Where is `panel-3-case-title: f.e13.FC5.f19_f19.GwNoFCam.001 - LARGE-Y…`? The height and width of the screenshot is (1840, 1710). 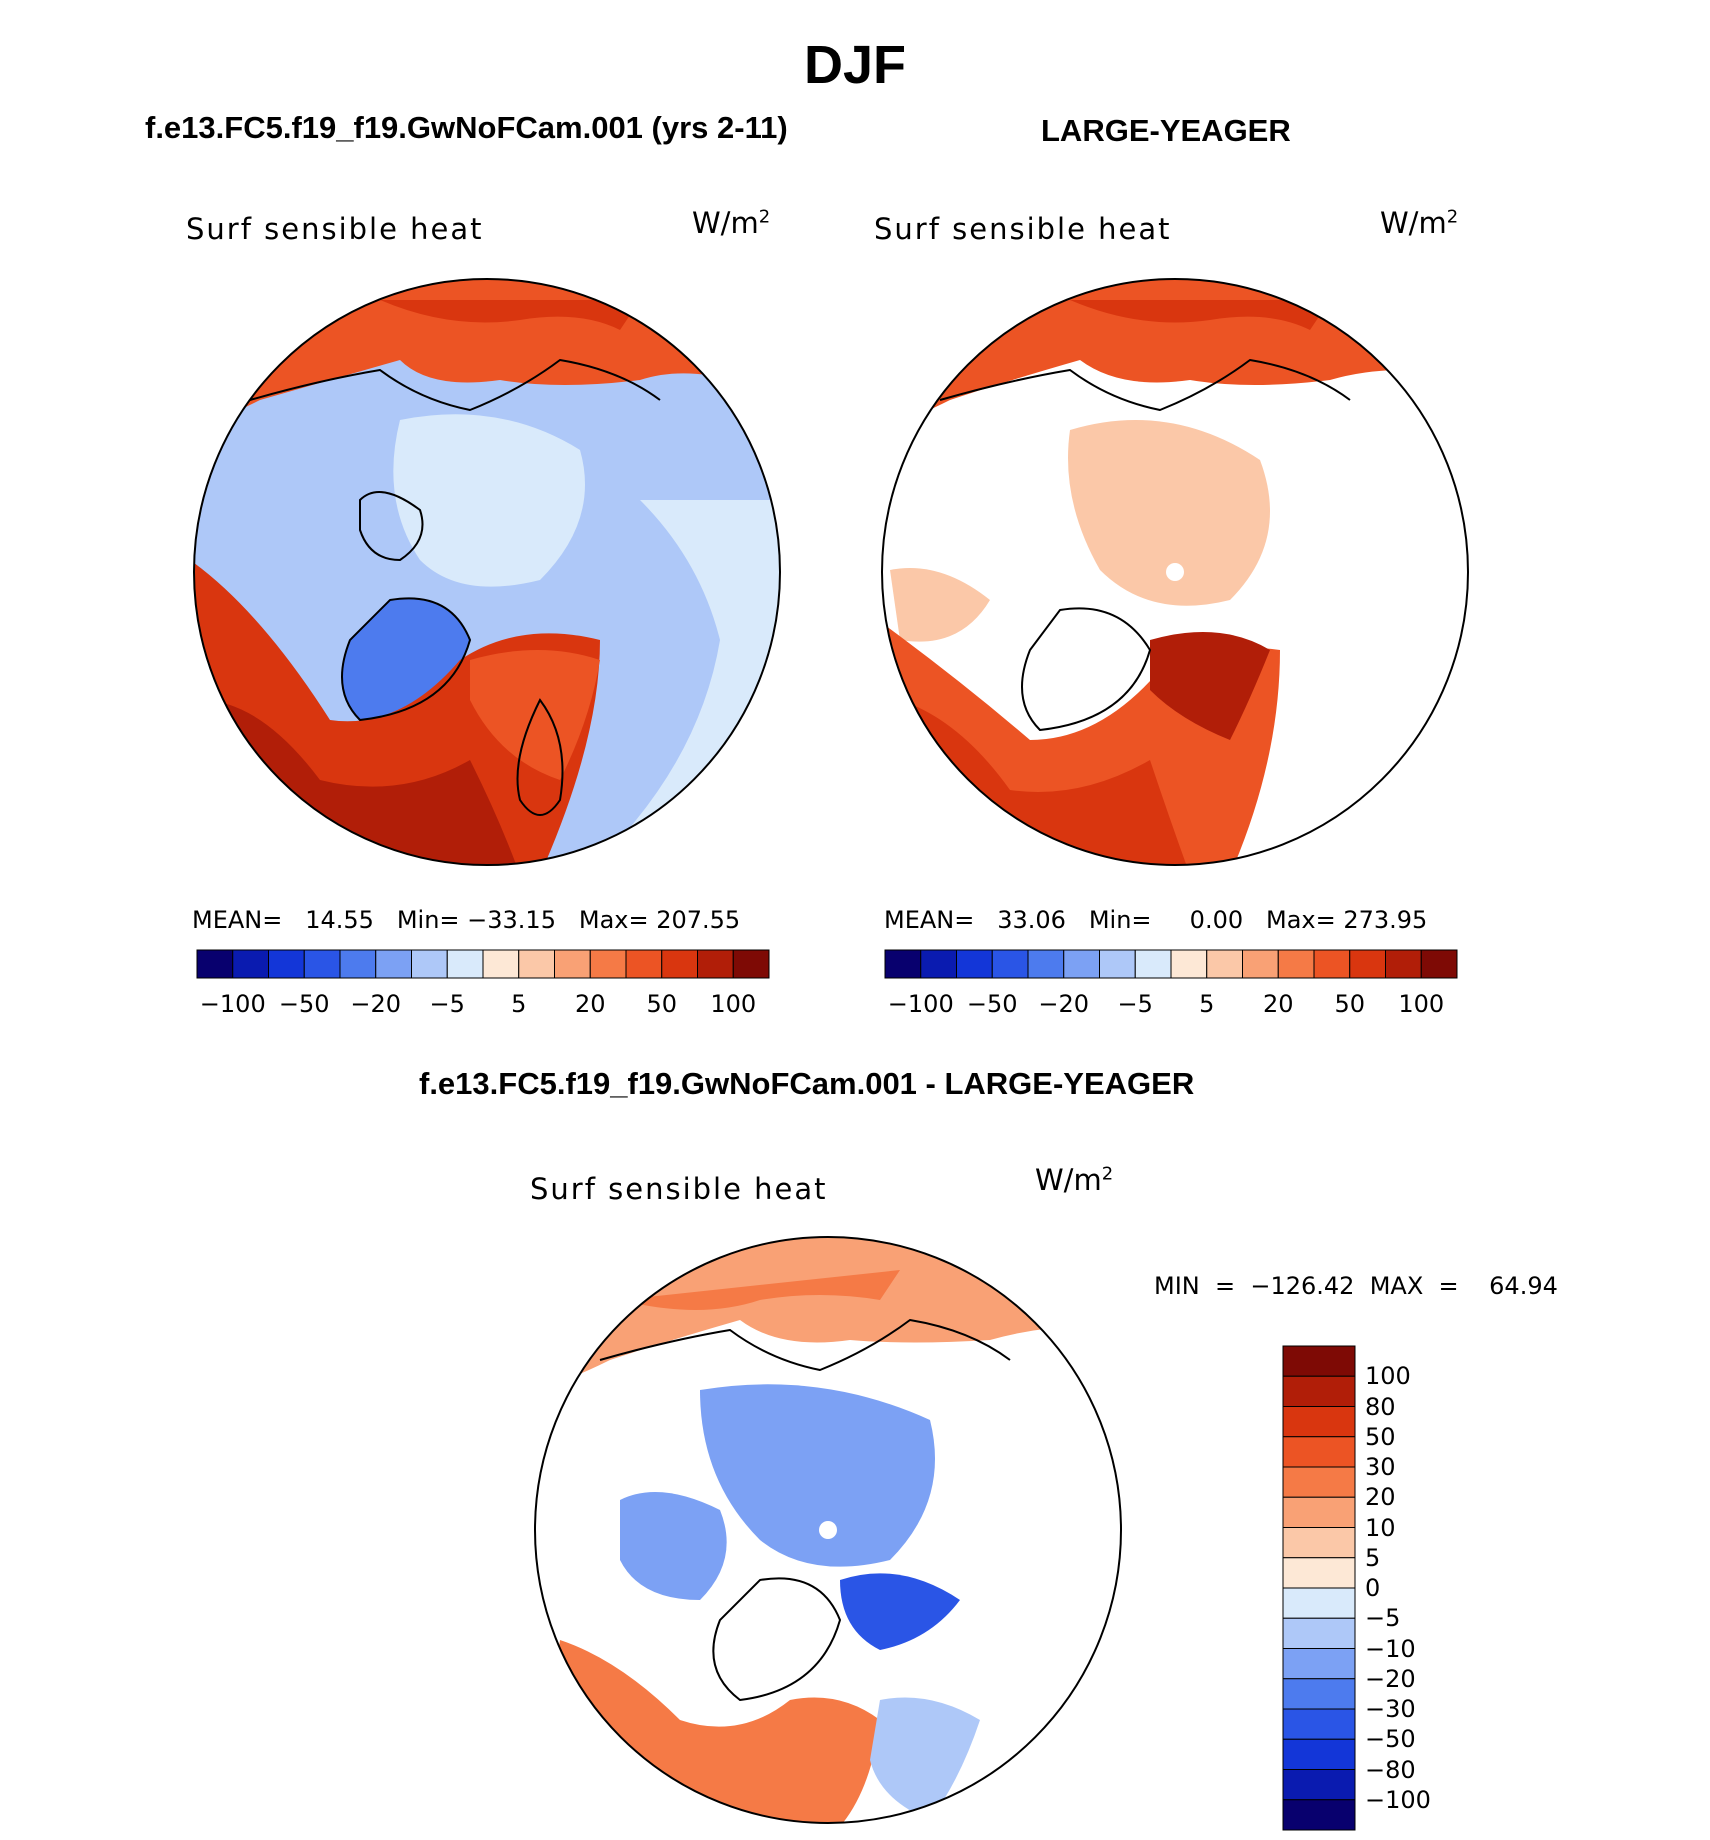 panel-3-case-title: f.e13.FC5.f19_f19.GwNoFCam.001 - LARGE-Y… is located at coordinates (807, 1083).